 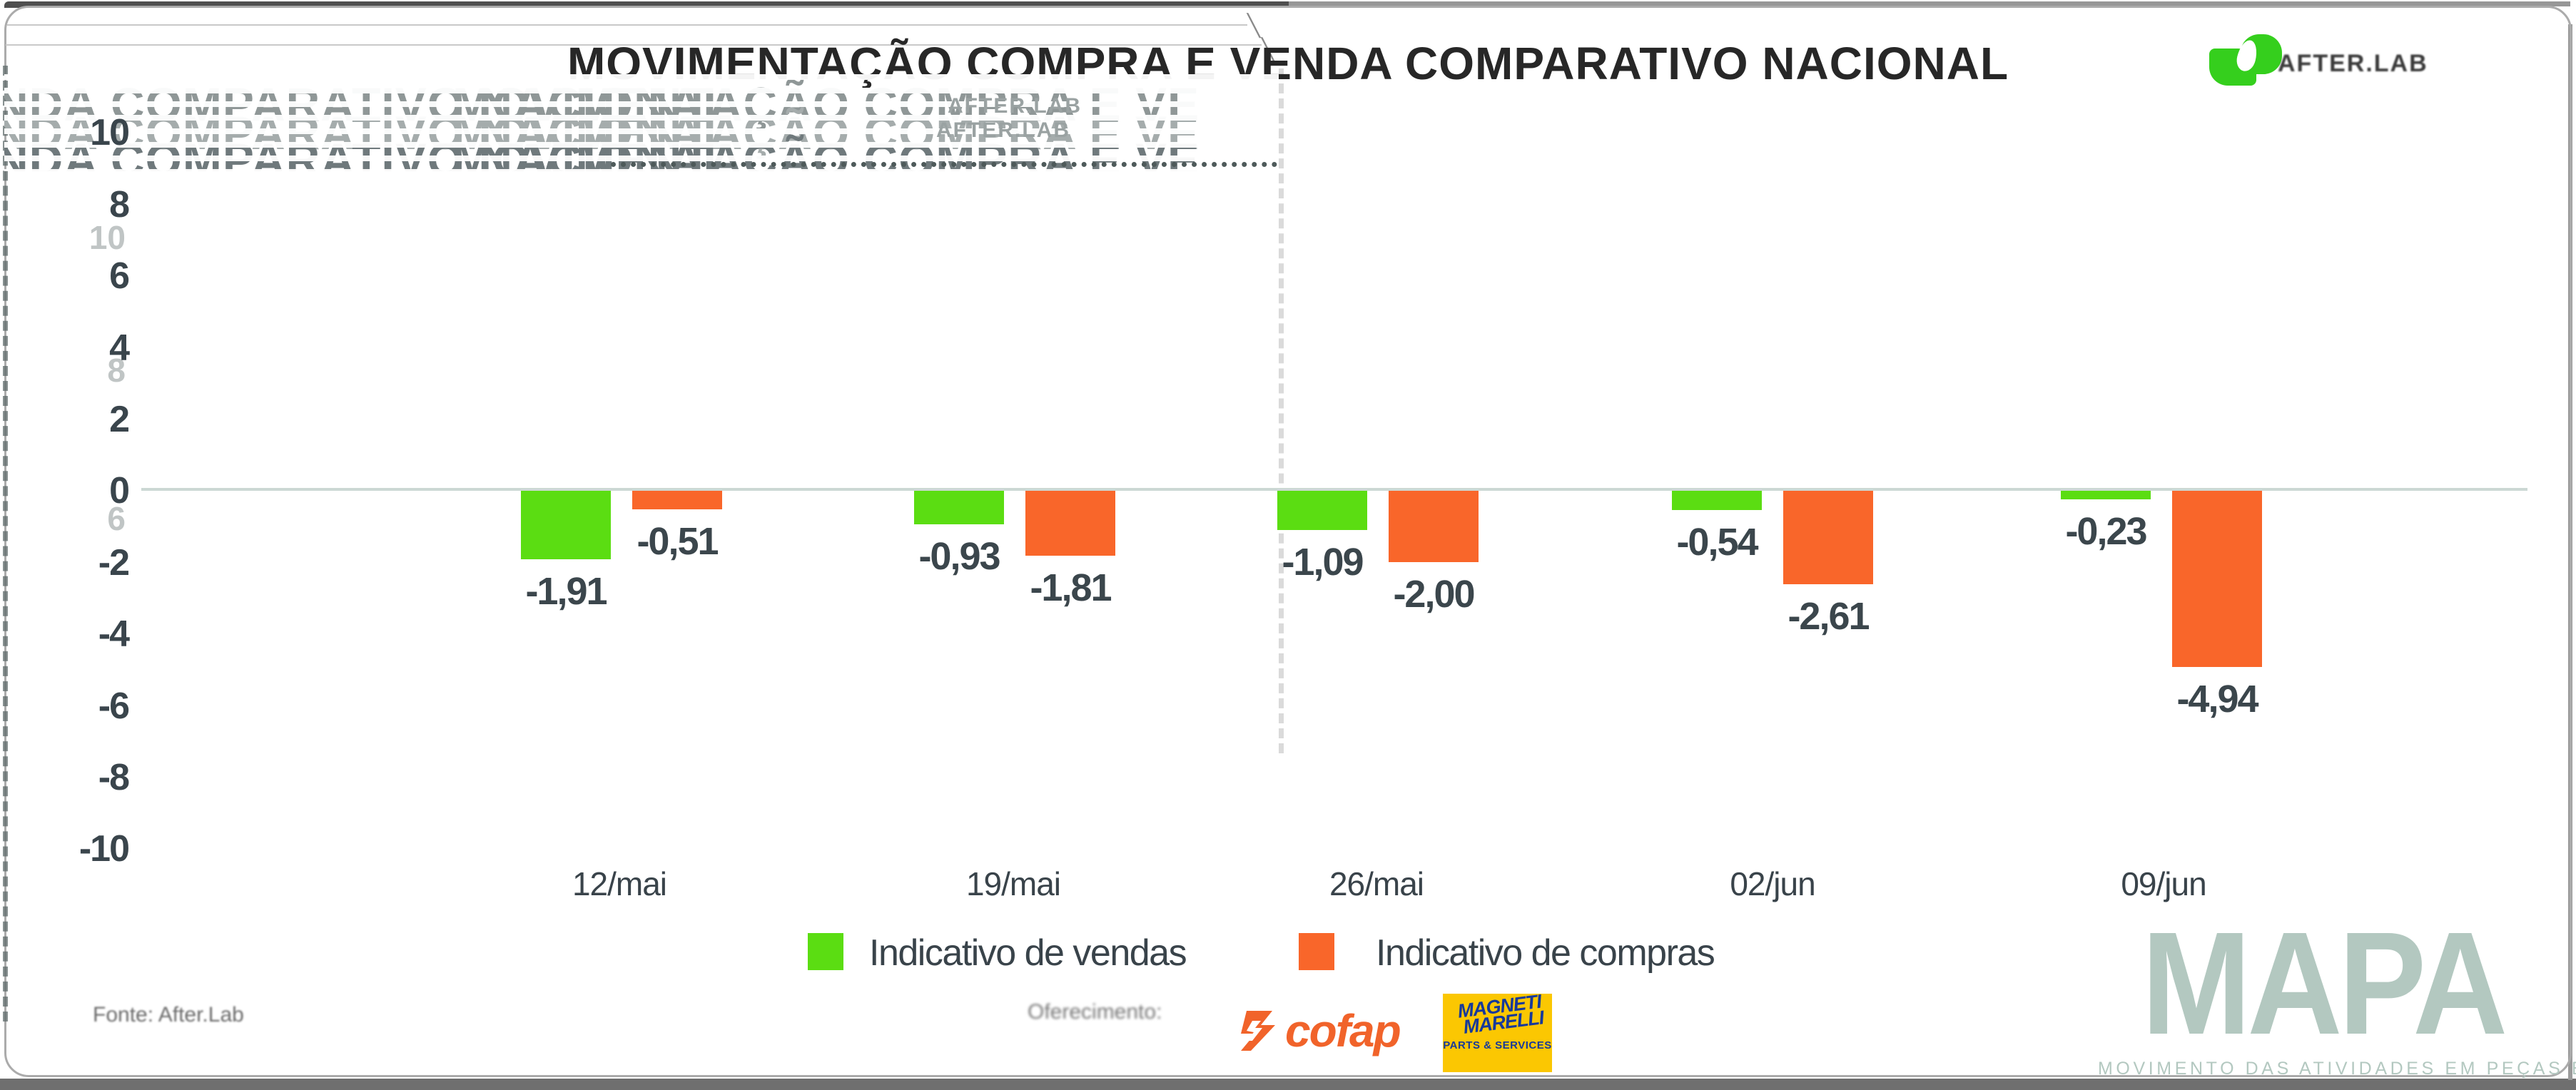 I want to click on window-top-bar-light, so click(x=1929, y=3).